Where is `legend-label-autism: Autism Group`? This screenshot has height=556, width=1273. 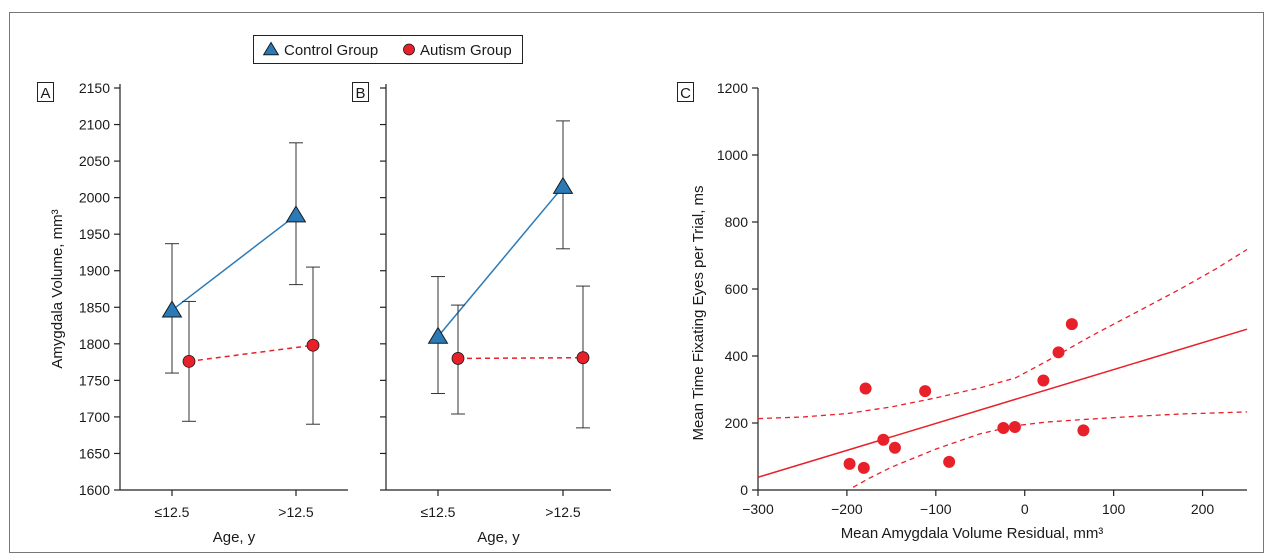 legend-label-autism: Autism Group is located at coordinates (466, 50).